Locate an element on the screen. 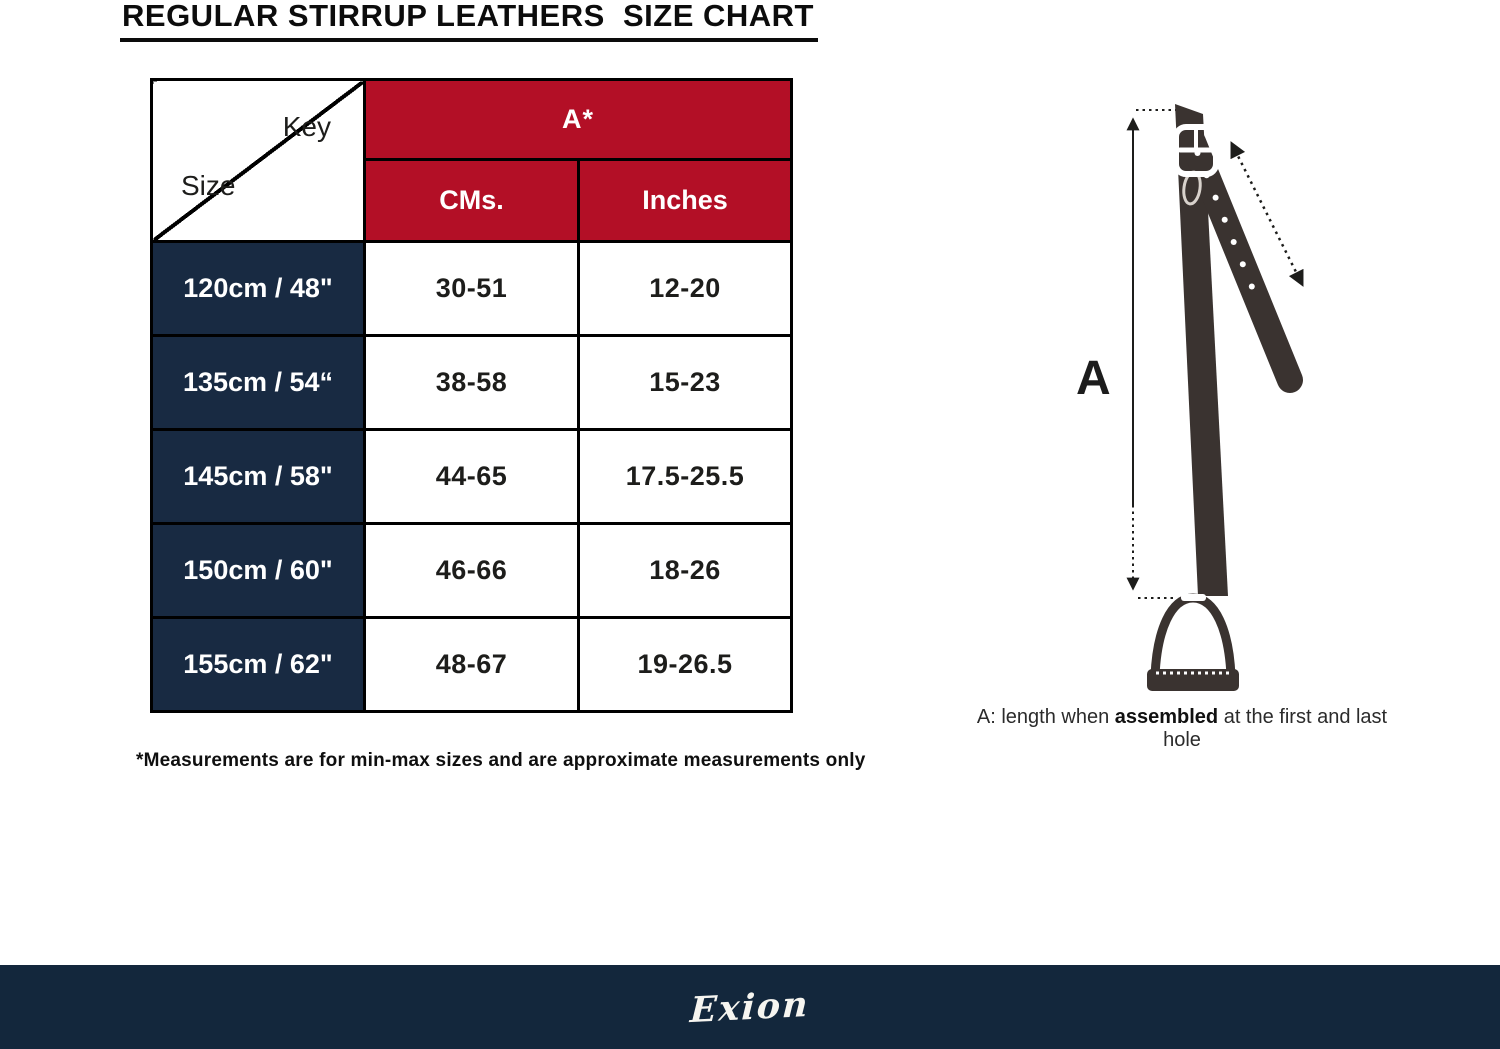 The width and height of the screenshot is (1500, 1049). size-cell: 150cm / 60" is located at coordinates (258, 570).